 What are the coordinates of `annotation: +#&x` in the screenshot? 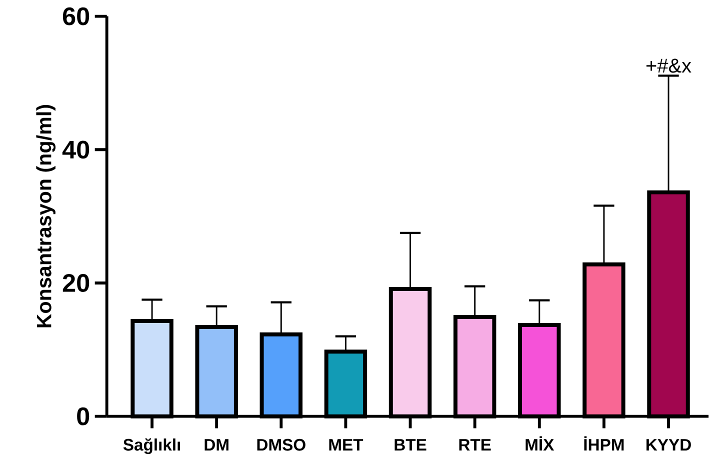 It's located at (669, 65).